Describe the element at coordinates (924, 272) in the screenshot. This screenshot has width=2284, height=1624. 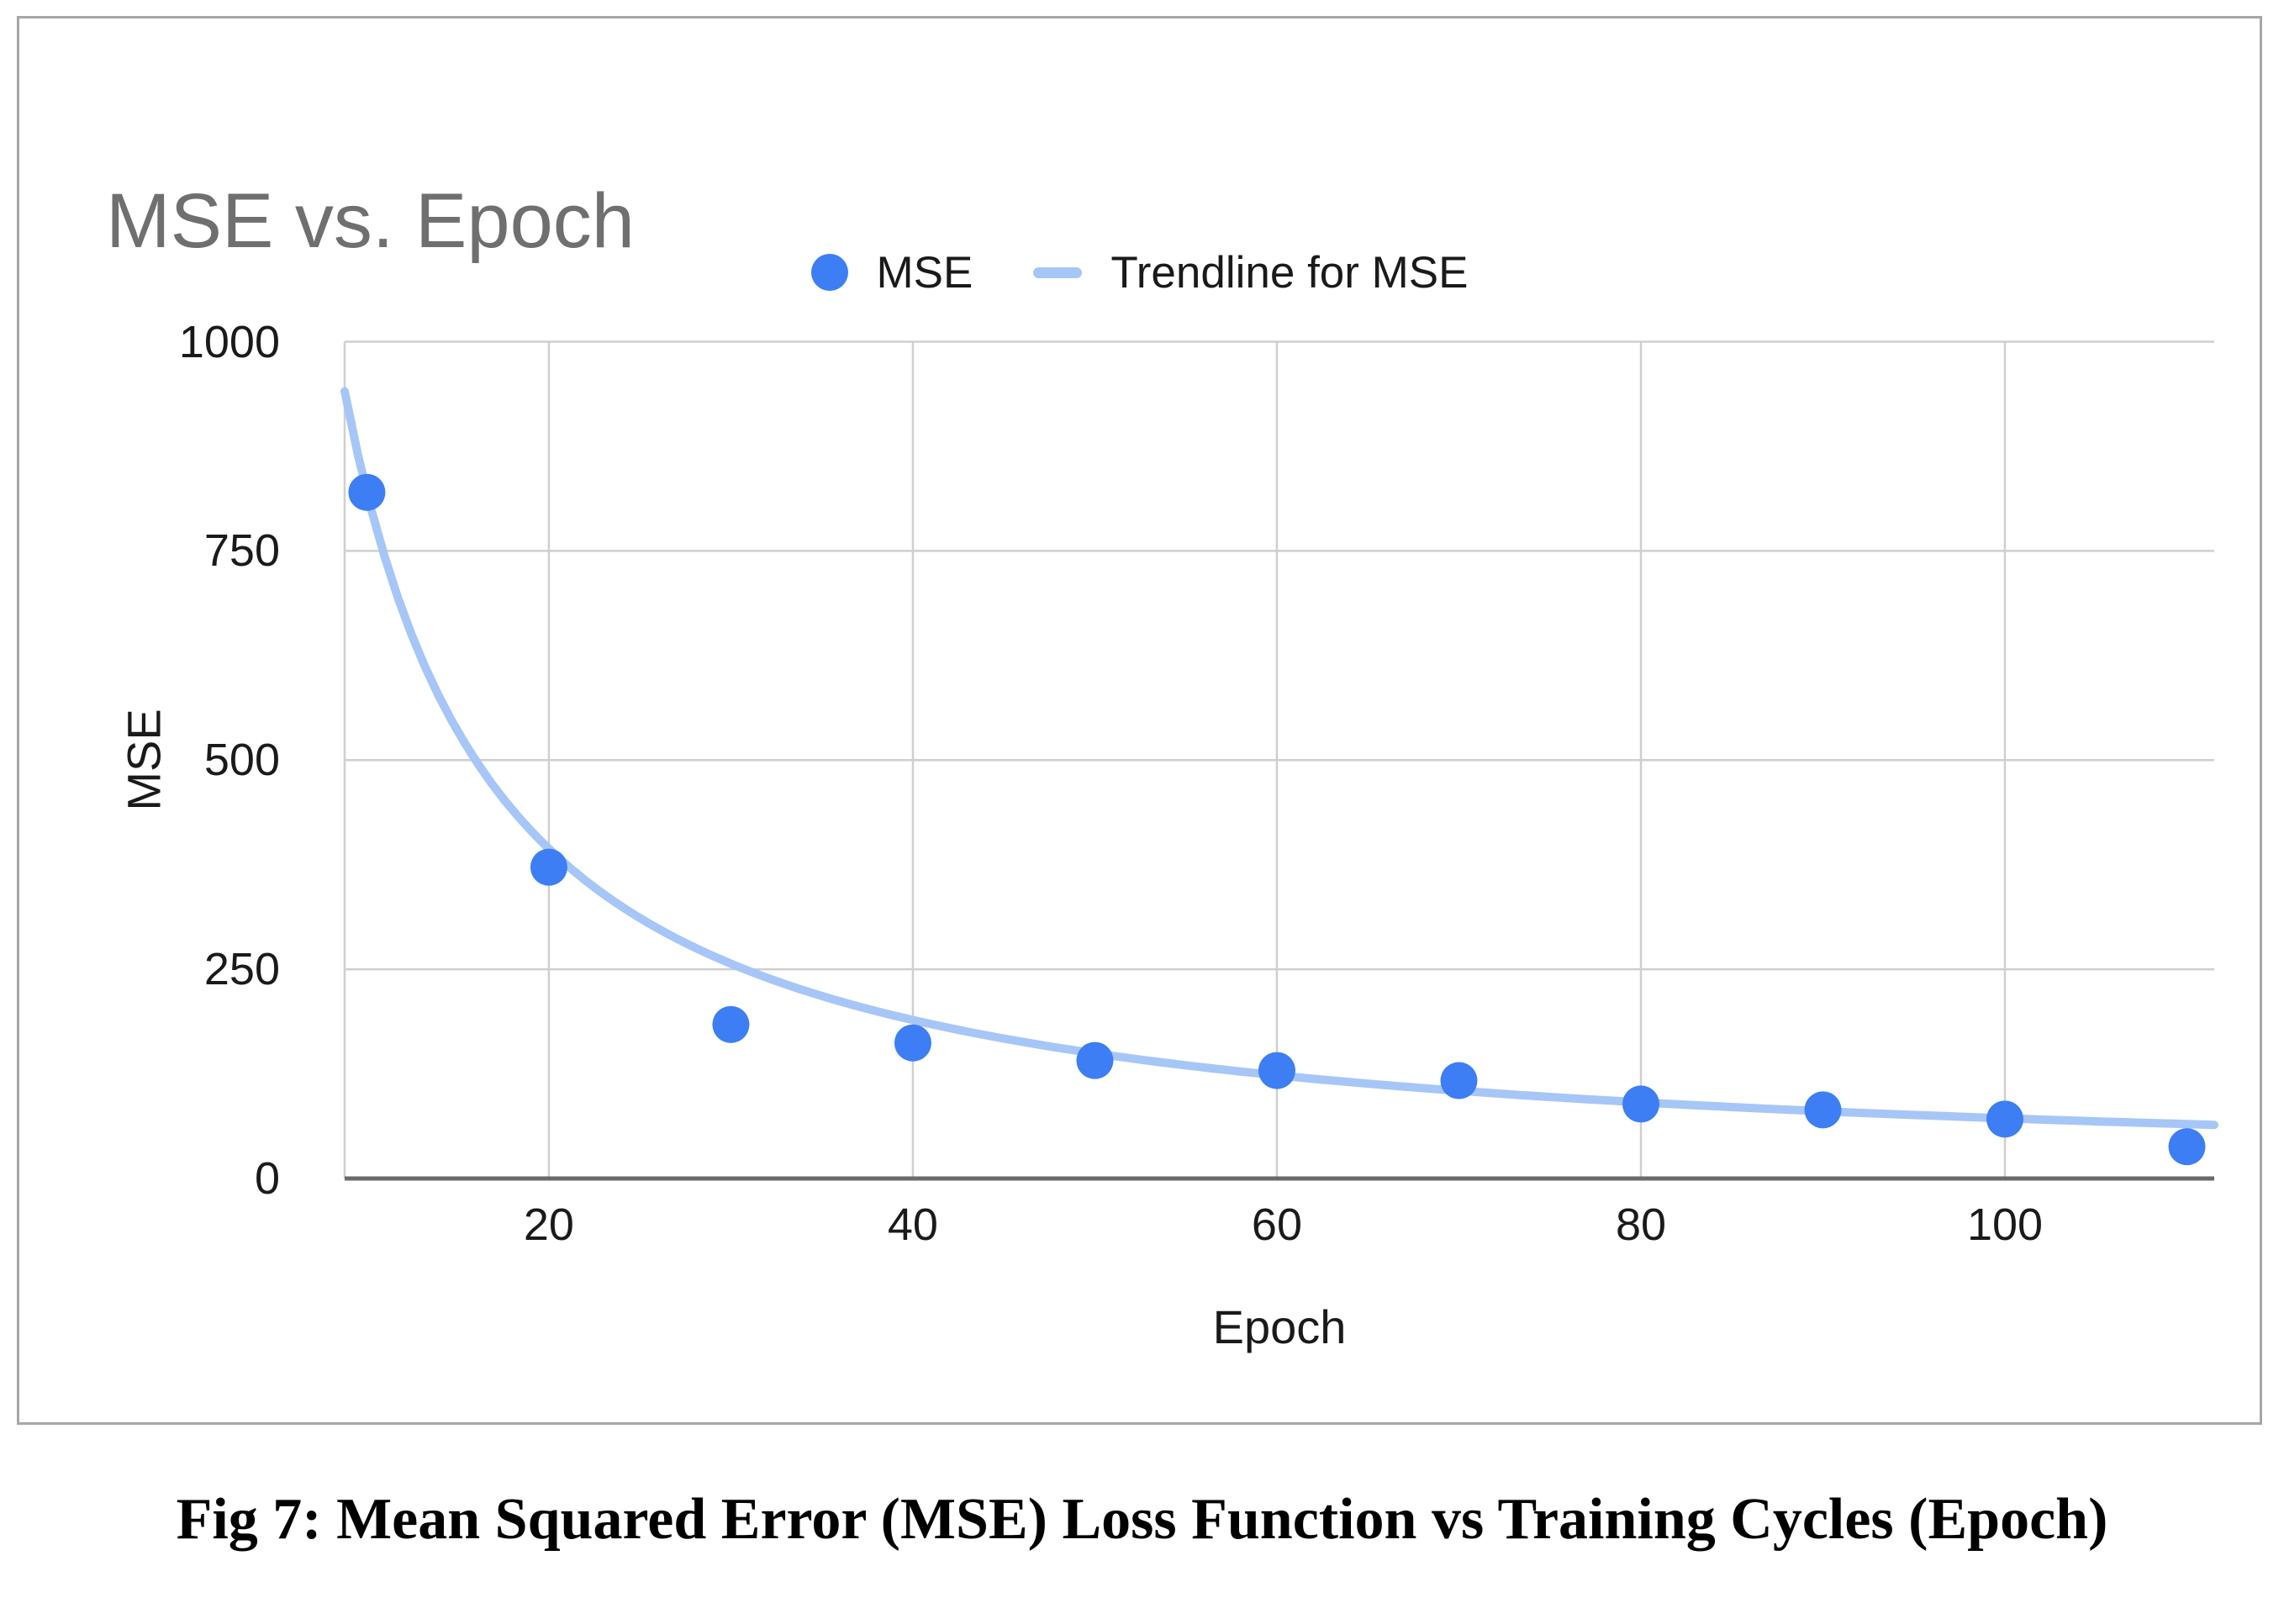
I see `legend-label-mse: MSE` at that location.